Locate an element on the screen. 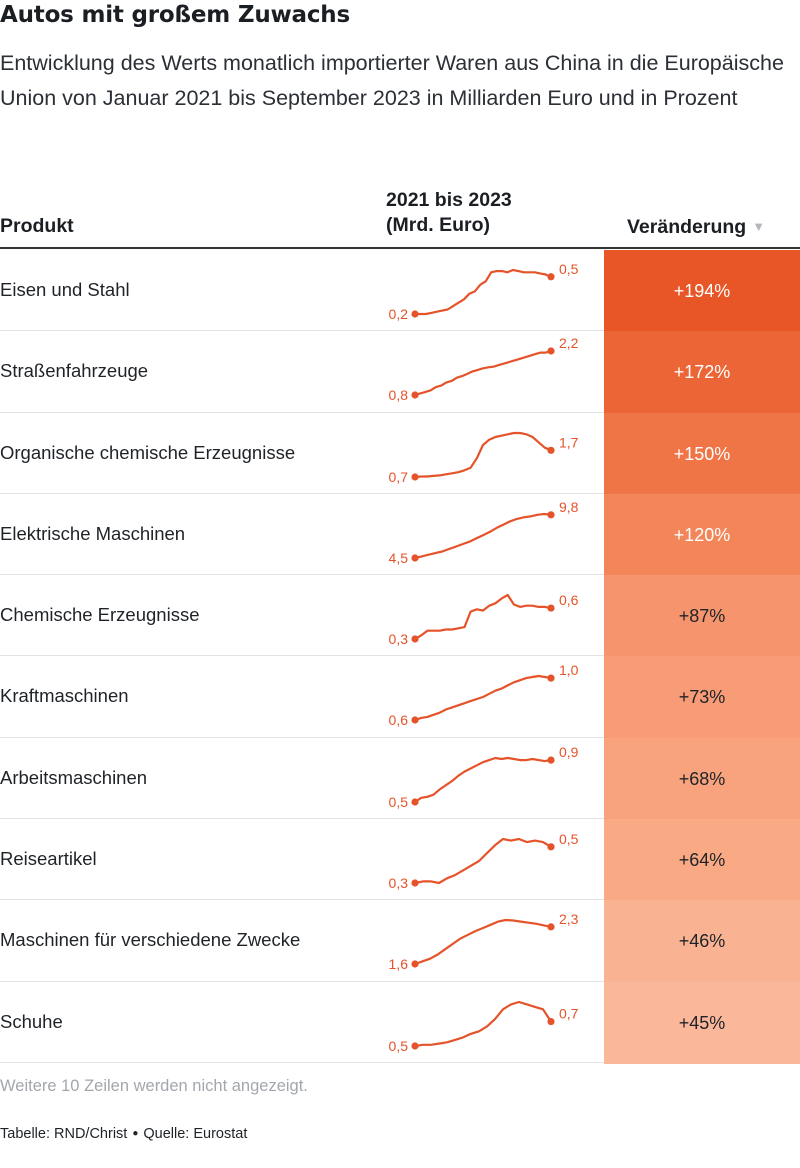 The image size is (800, 1168). table-row: Elektrische Maschinen 4,5 9,8 +120% is located at coordinates (400, 534).